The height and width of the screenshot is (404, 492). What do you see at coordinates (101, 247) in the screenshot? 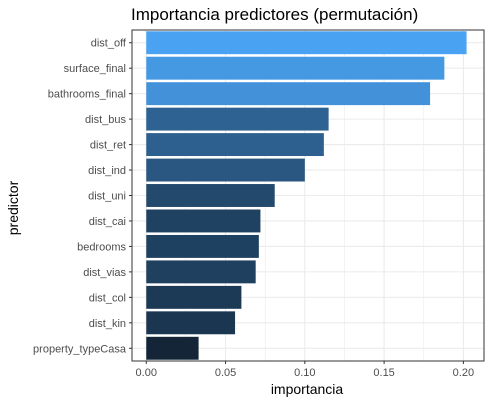
I see `y-tick-label: bedrooms` at bounding box center [101, 247].